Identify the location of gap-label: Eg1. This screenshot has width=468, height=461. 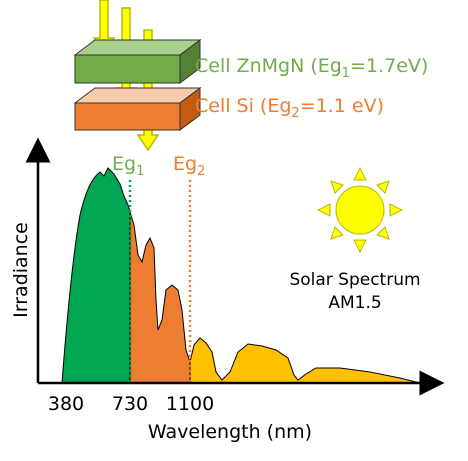
(128, 166).